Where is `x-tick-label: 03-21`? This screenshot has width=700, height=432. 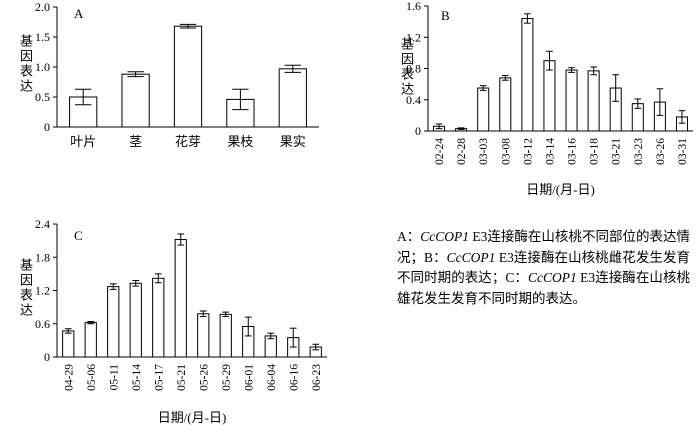 x-tick-label: 03-21 is located at coordinates (617, 151).